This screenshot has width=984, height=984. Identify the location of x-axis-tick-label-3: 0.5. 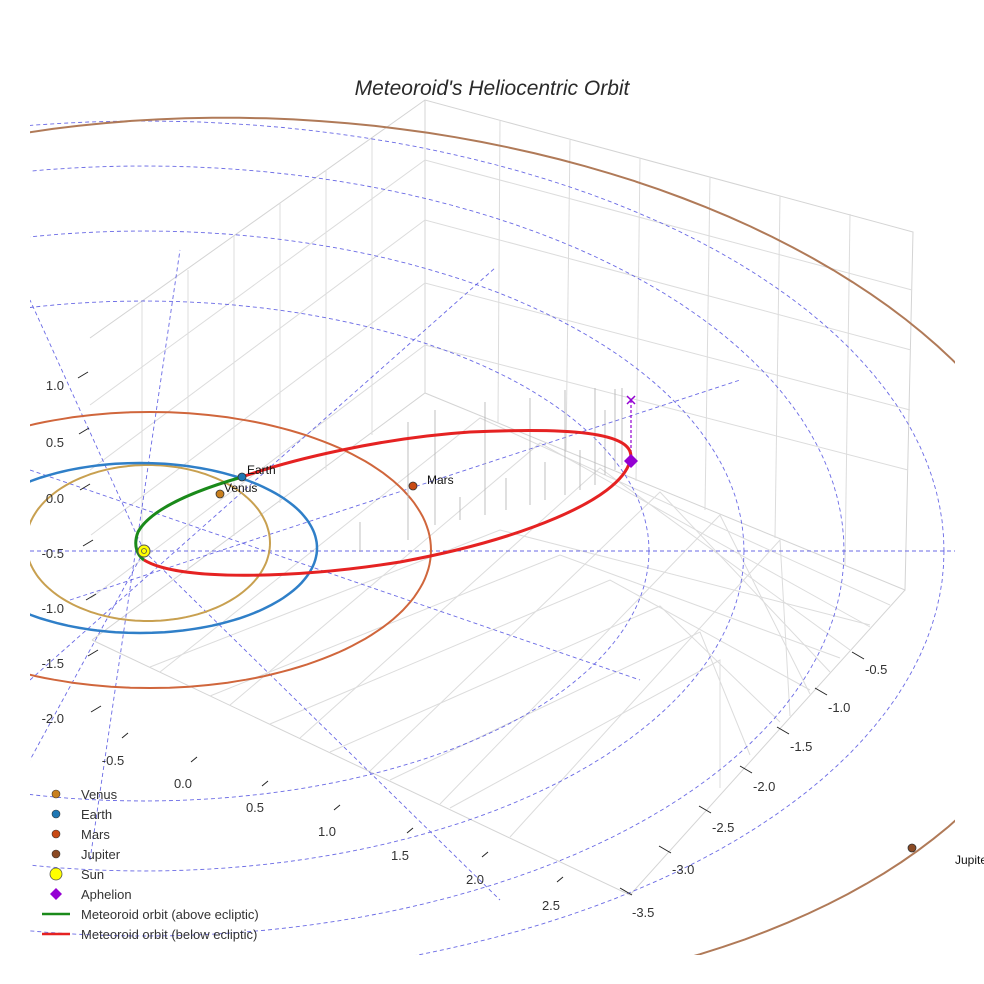
(255, 807).